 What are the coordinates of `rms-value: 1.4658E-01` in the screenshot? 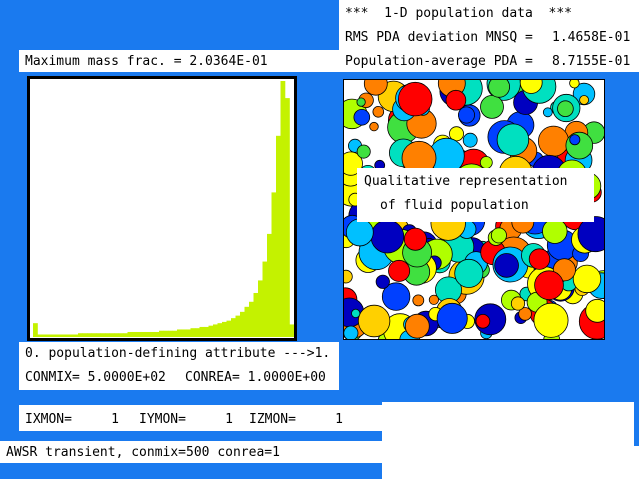 It's located at (591, 37).